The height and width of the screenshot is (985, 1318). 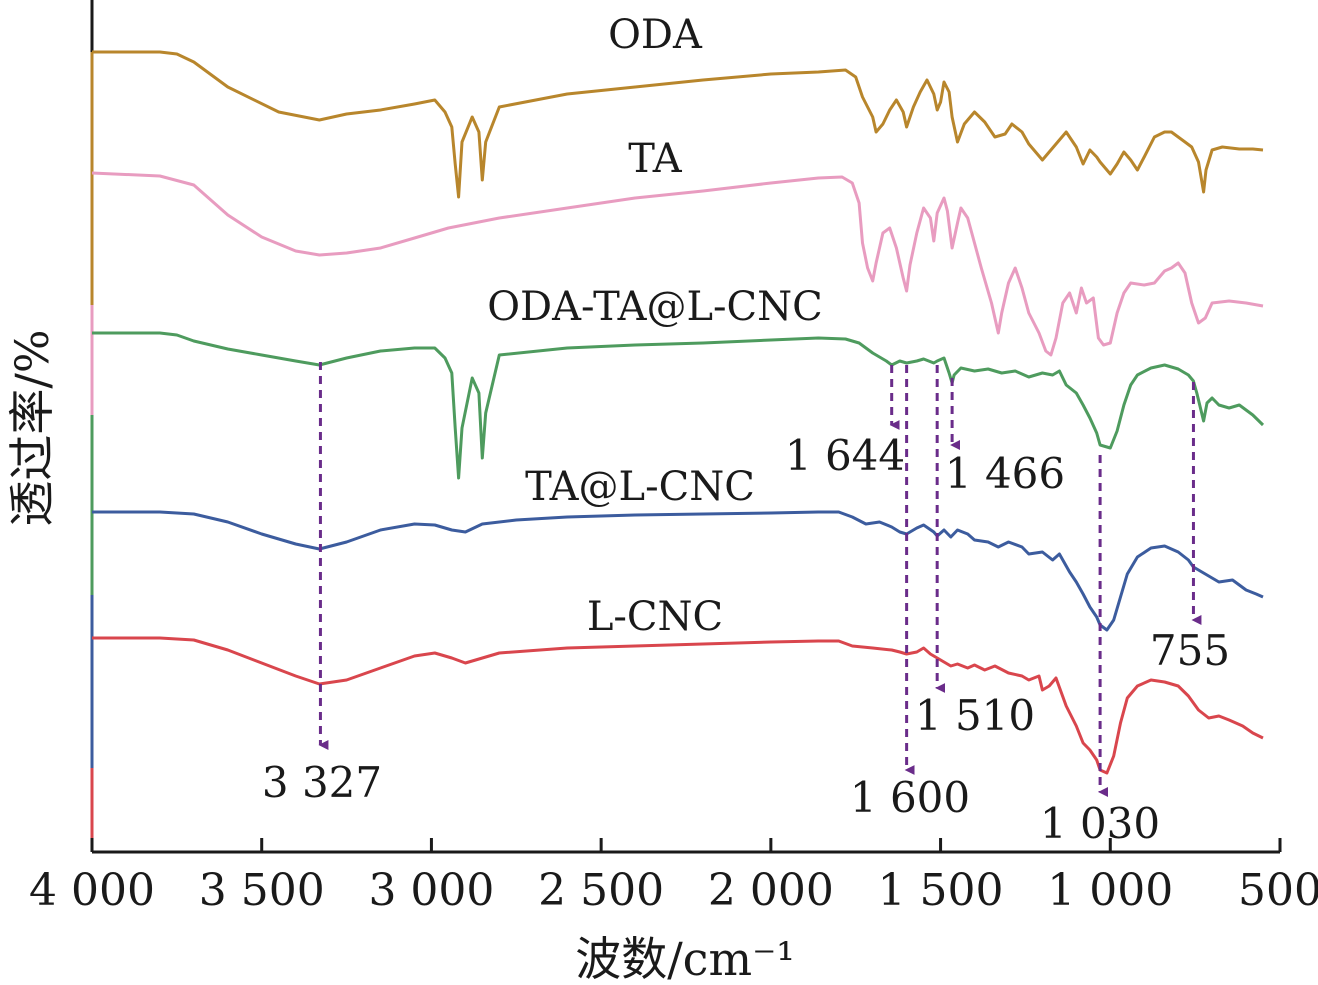 I want to click on x-tick-label: 4 000, so click(x=92, y=890).